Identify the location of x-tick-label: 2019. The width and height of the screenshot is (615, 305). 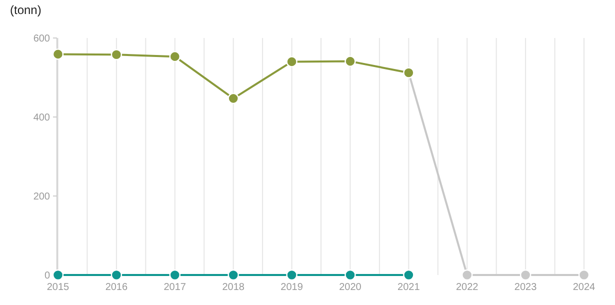
(292, 287).